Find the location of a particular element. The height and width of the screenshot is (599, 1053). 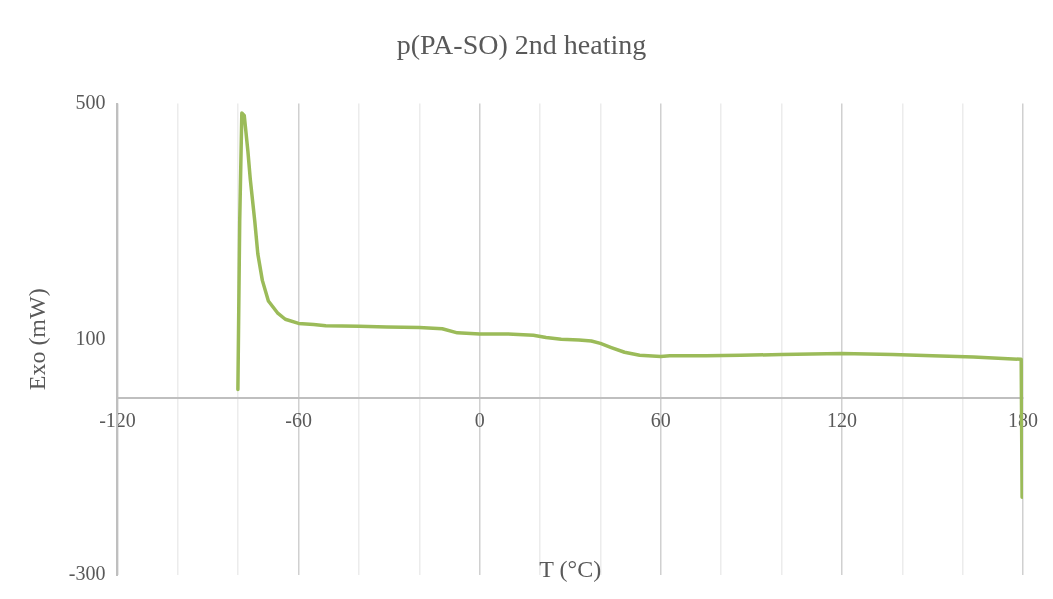

x-tick-label: 0 is located at coordinates (479, 420).